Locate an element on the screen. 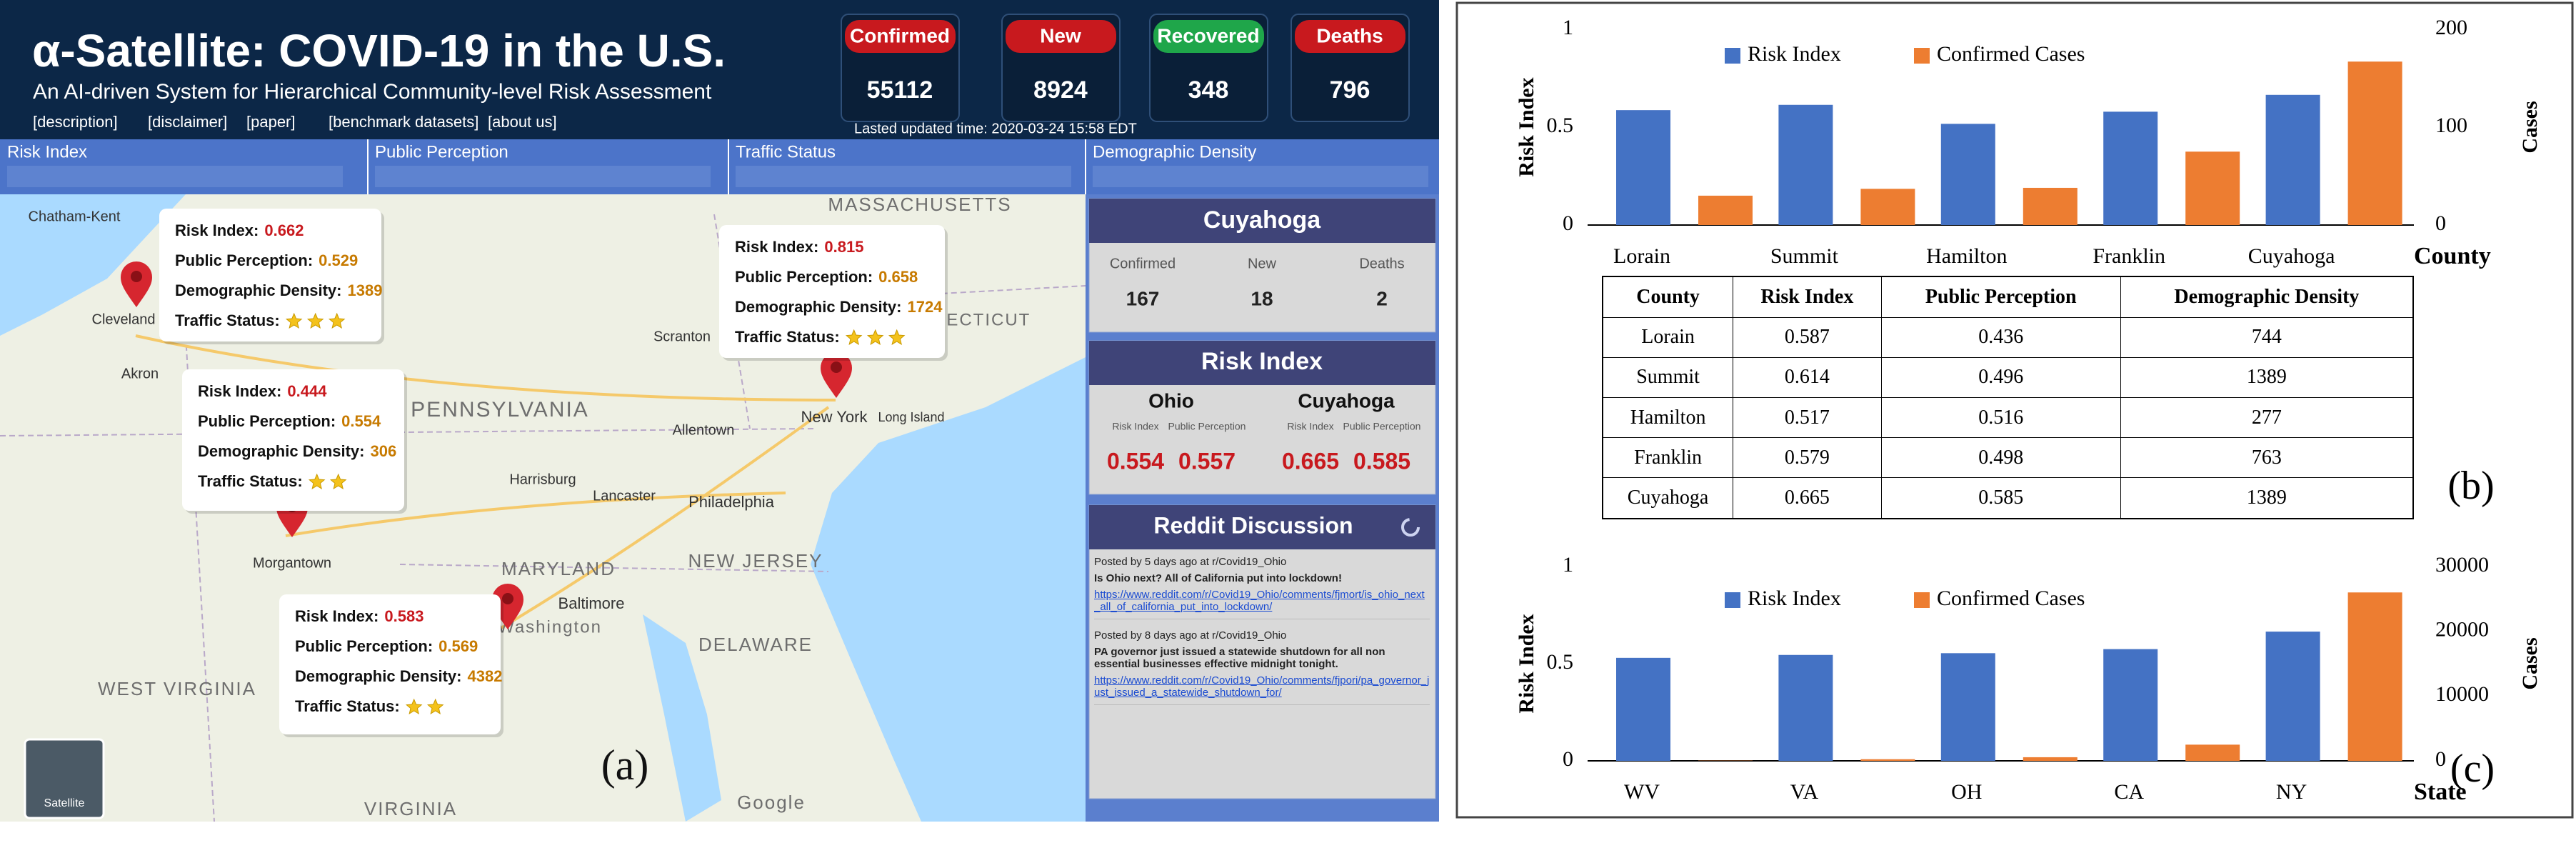  popup-value: 4382 is located at coordinates (485, 676).